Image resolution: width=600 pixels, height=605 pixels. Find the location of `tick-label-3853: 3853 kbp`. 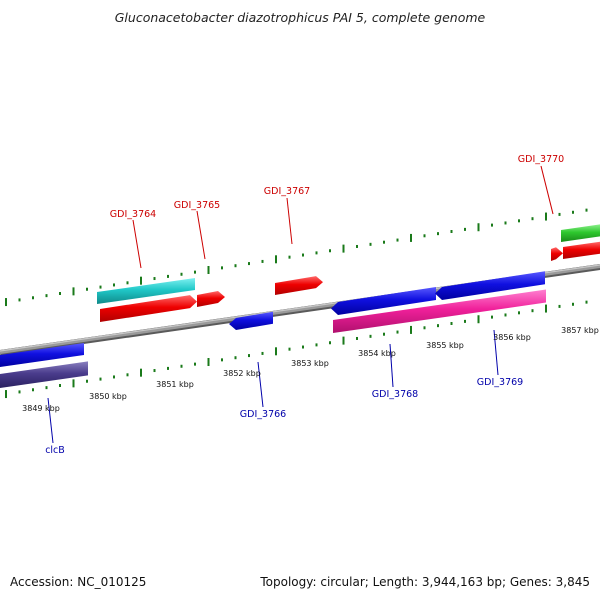

tick-label-3853: 3853 kbp is located at coordinates (310, 363).